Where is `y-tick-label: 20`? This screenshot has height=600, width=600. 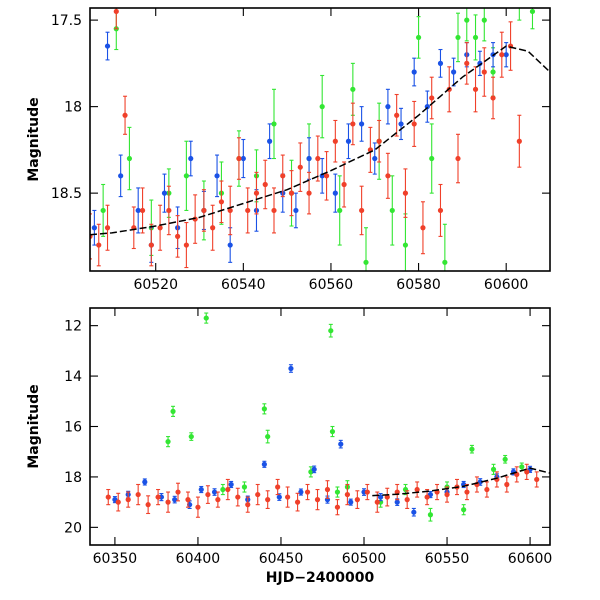 y-tick-label: 20 is located at coordinates (73, 528).